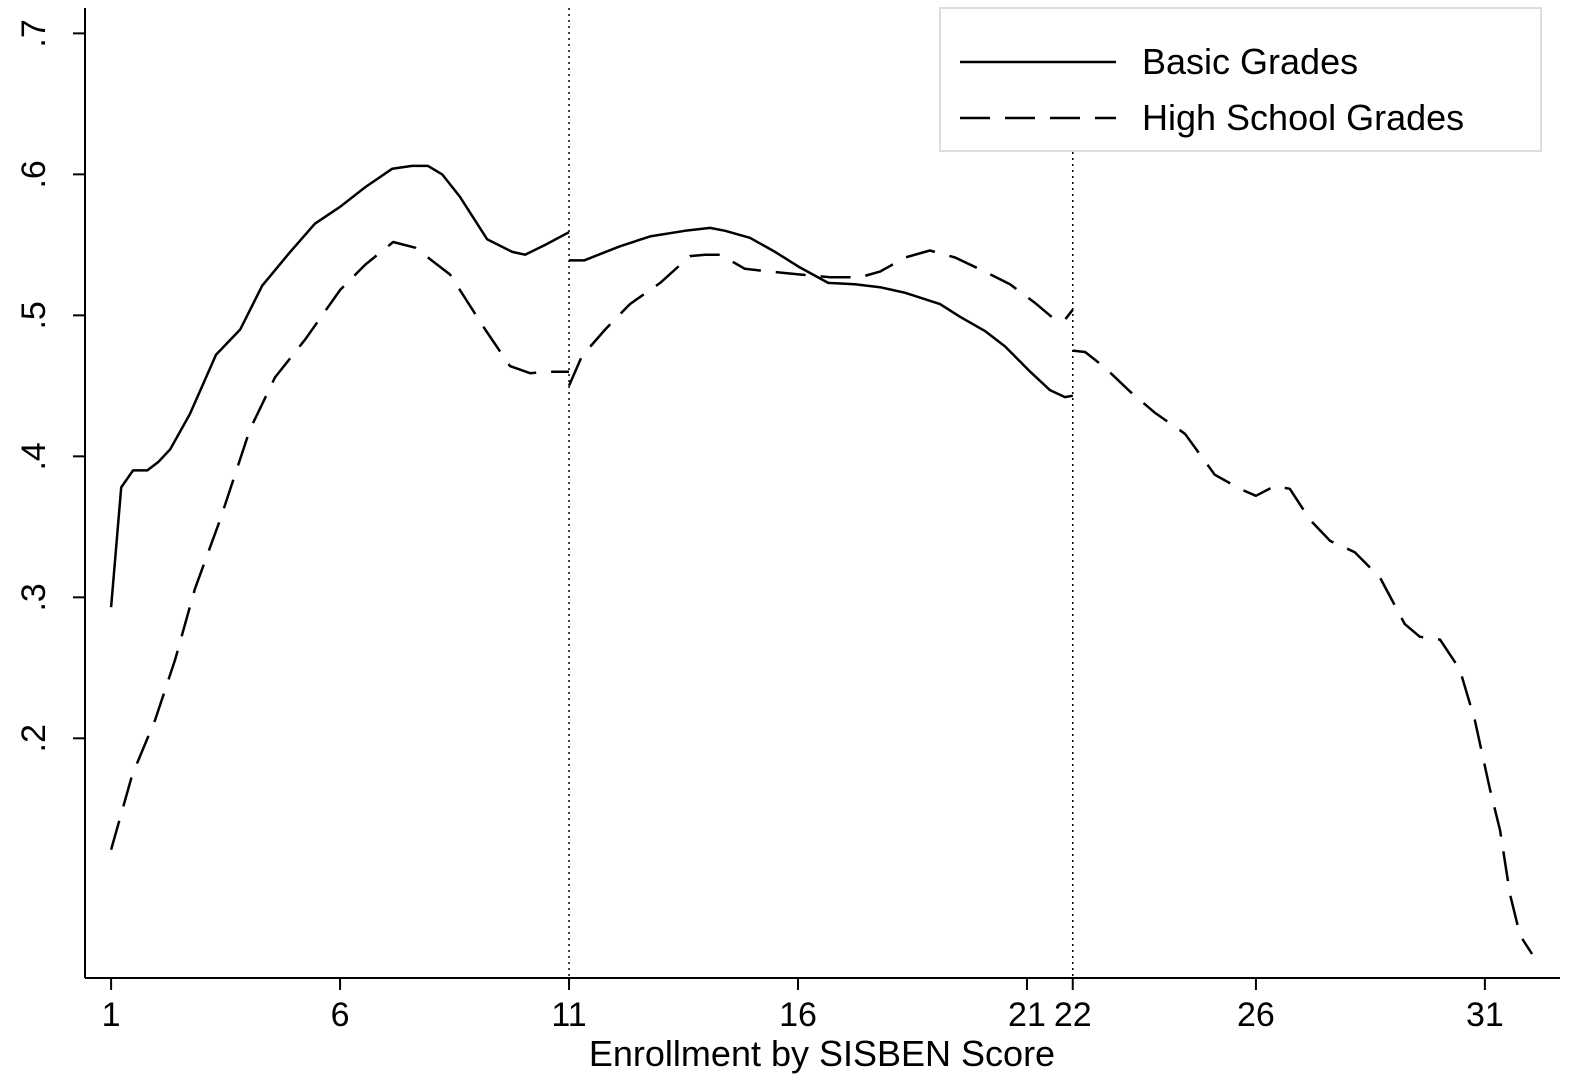  I want to click on legend-box, so click(1240, 79).